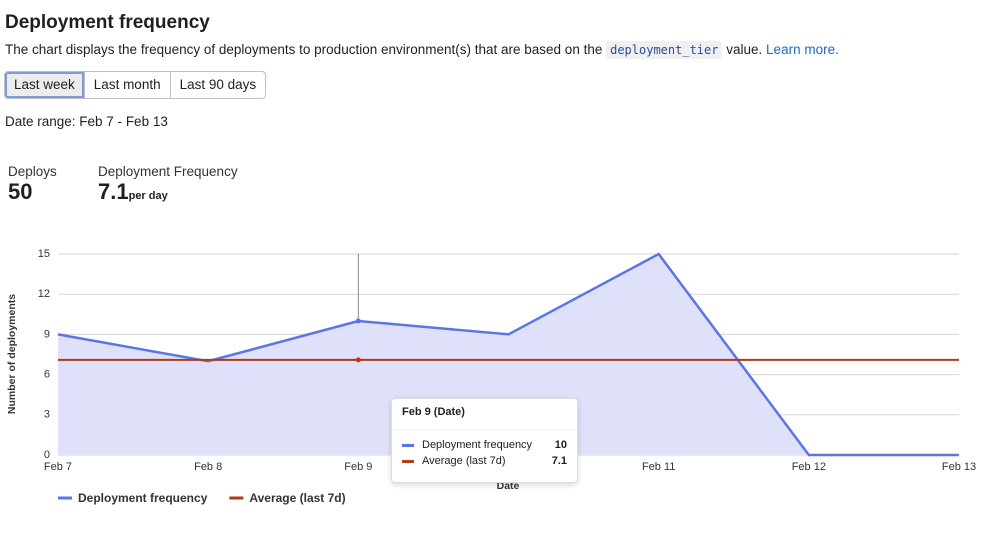  Describe the element at coordinates (464, 461) in the screenshot. I see `tooltip-series: Average (last 7d)` at that location.